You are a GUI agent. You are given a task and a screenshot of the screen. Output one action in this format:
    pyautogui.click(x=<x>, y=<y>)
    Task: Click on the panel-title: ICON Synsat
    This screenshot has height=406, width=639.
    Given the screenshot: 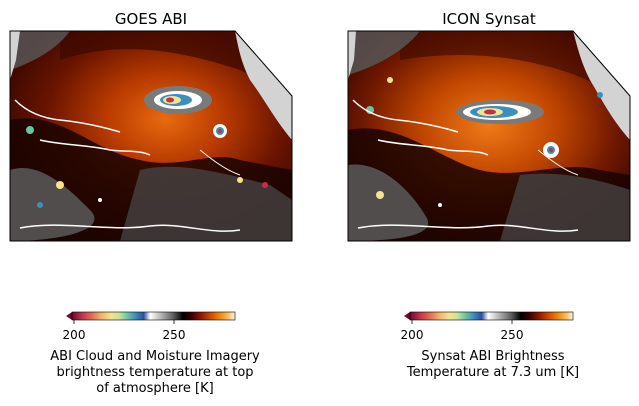 What is the action you would take?
    pyautogui.click(x=489, y=19)
    